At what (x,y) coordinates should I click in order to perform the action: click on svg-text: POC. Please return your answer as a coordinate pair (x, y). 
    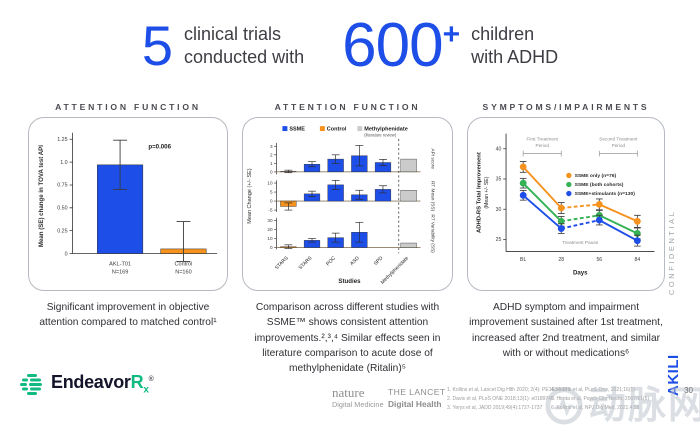
    Looking at the image, I should click on (331, 261).